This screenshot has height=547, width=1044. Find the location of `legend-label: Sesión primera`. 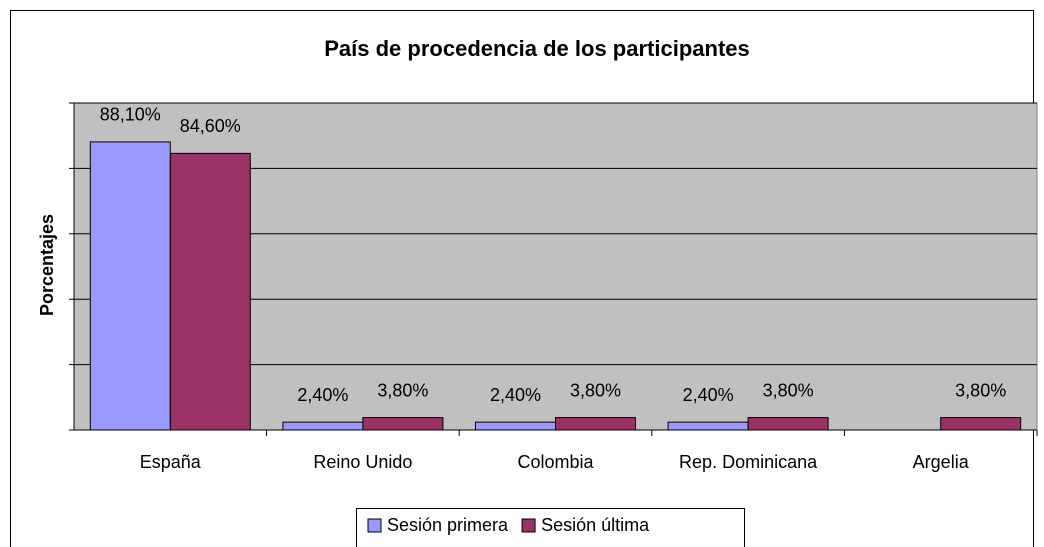

legend-label: Sesión primera is located at coordinates (448, 525).